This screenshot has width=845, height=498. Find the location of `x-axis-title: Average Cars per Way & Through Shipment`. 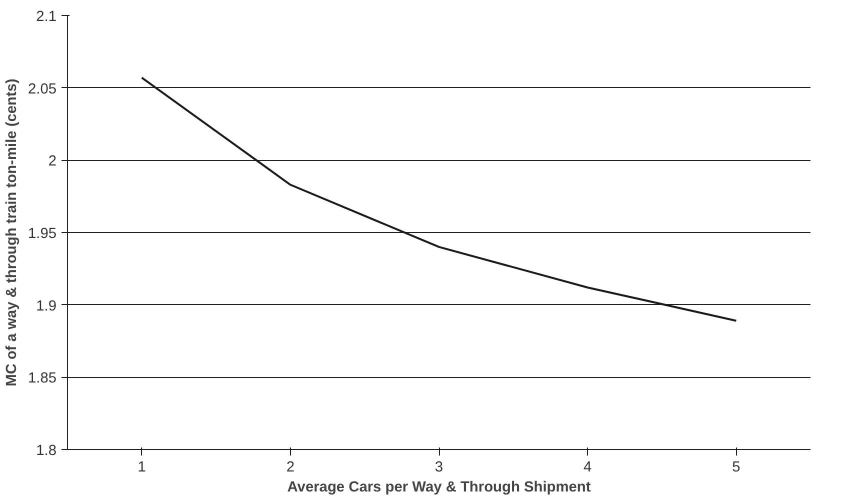

x-axis-title: Average Cars per Way & Through Shipment is located at coordinates (439, 488).